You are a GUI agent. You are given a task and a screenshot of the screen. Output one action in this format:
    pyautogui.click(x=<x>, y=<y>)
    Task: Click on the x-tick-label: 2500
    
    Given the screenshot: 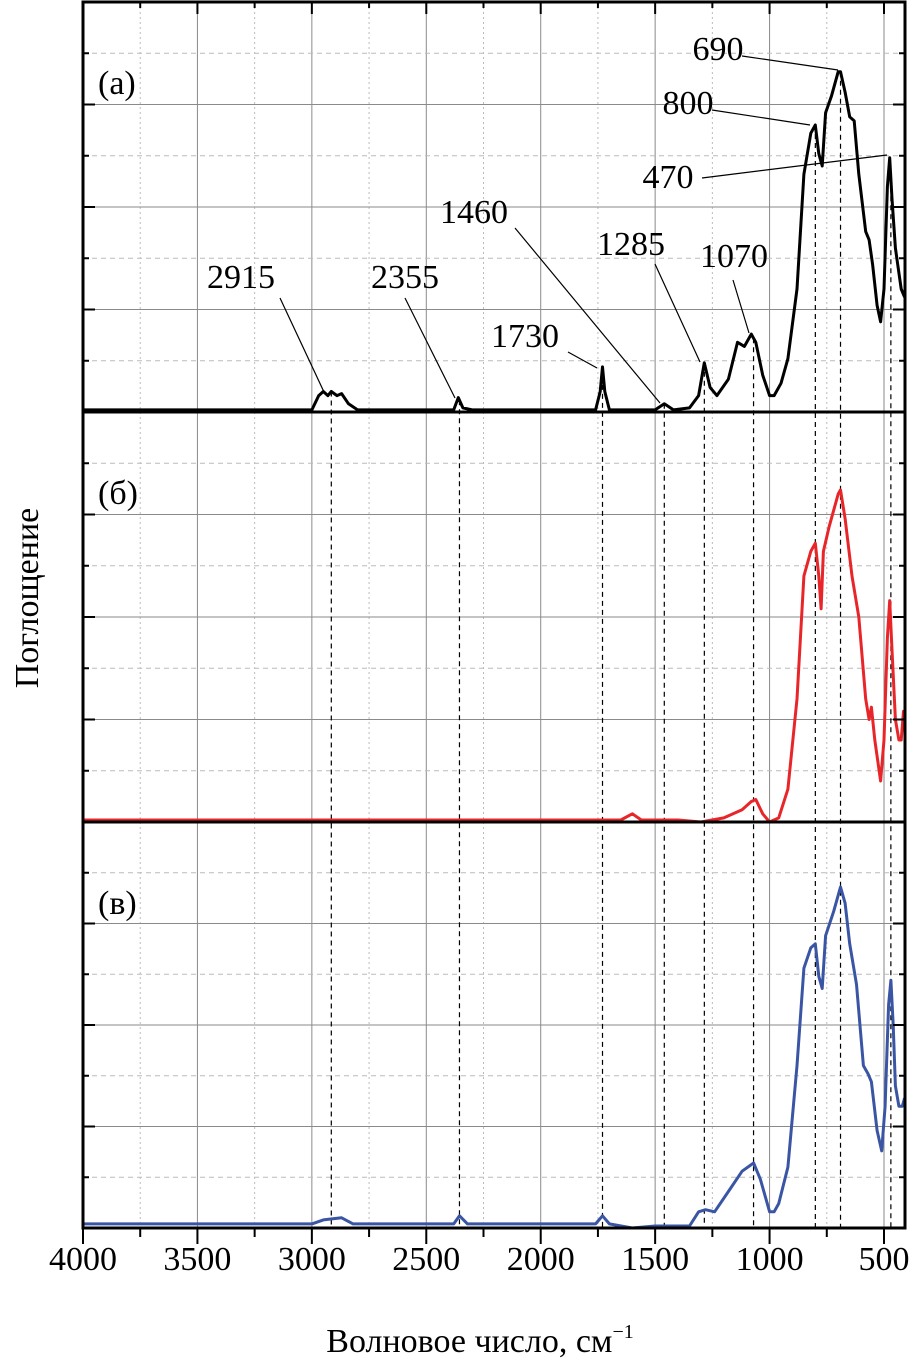 What is the action you would take?
    pyautogui.click(x=426, y=1259)
    